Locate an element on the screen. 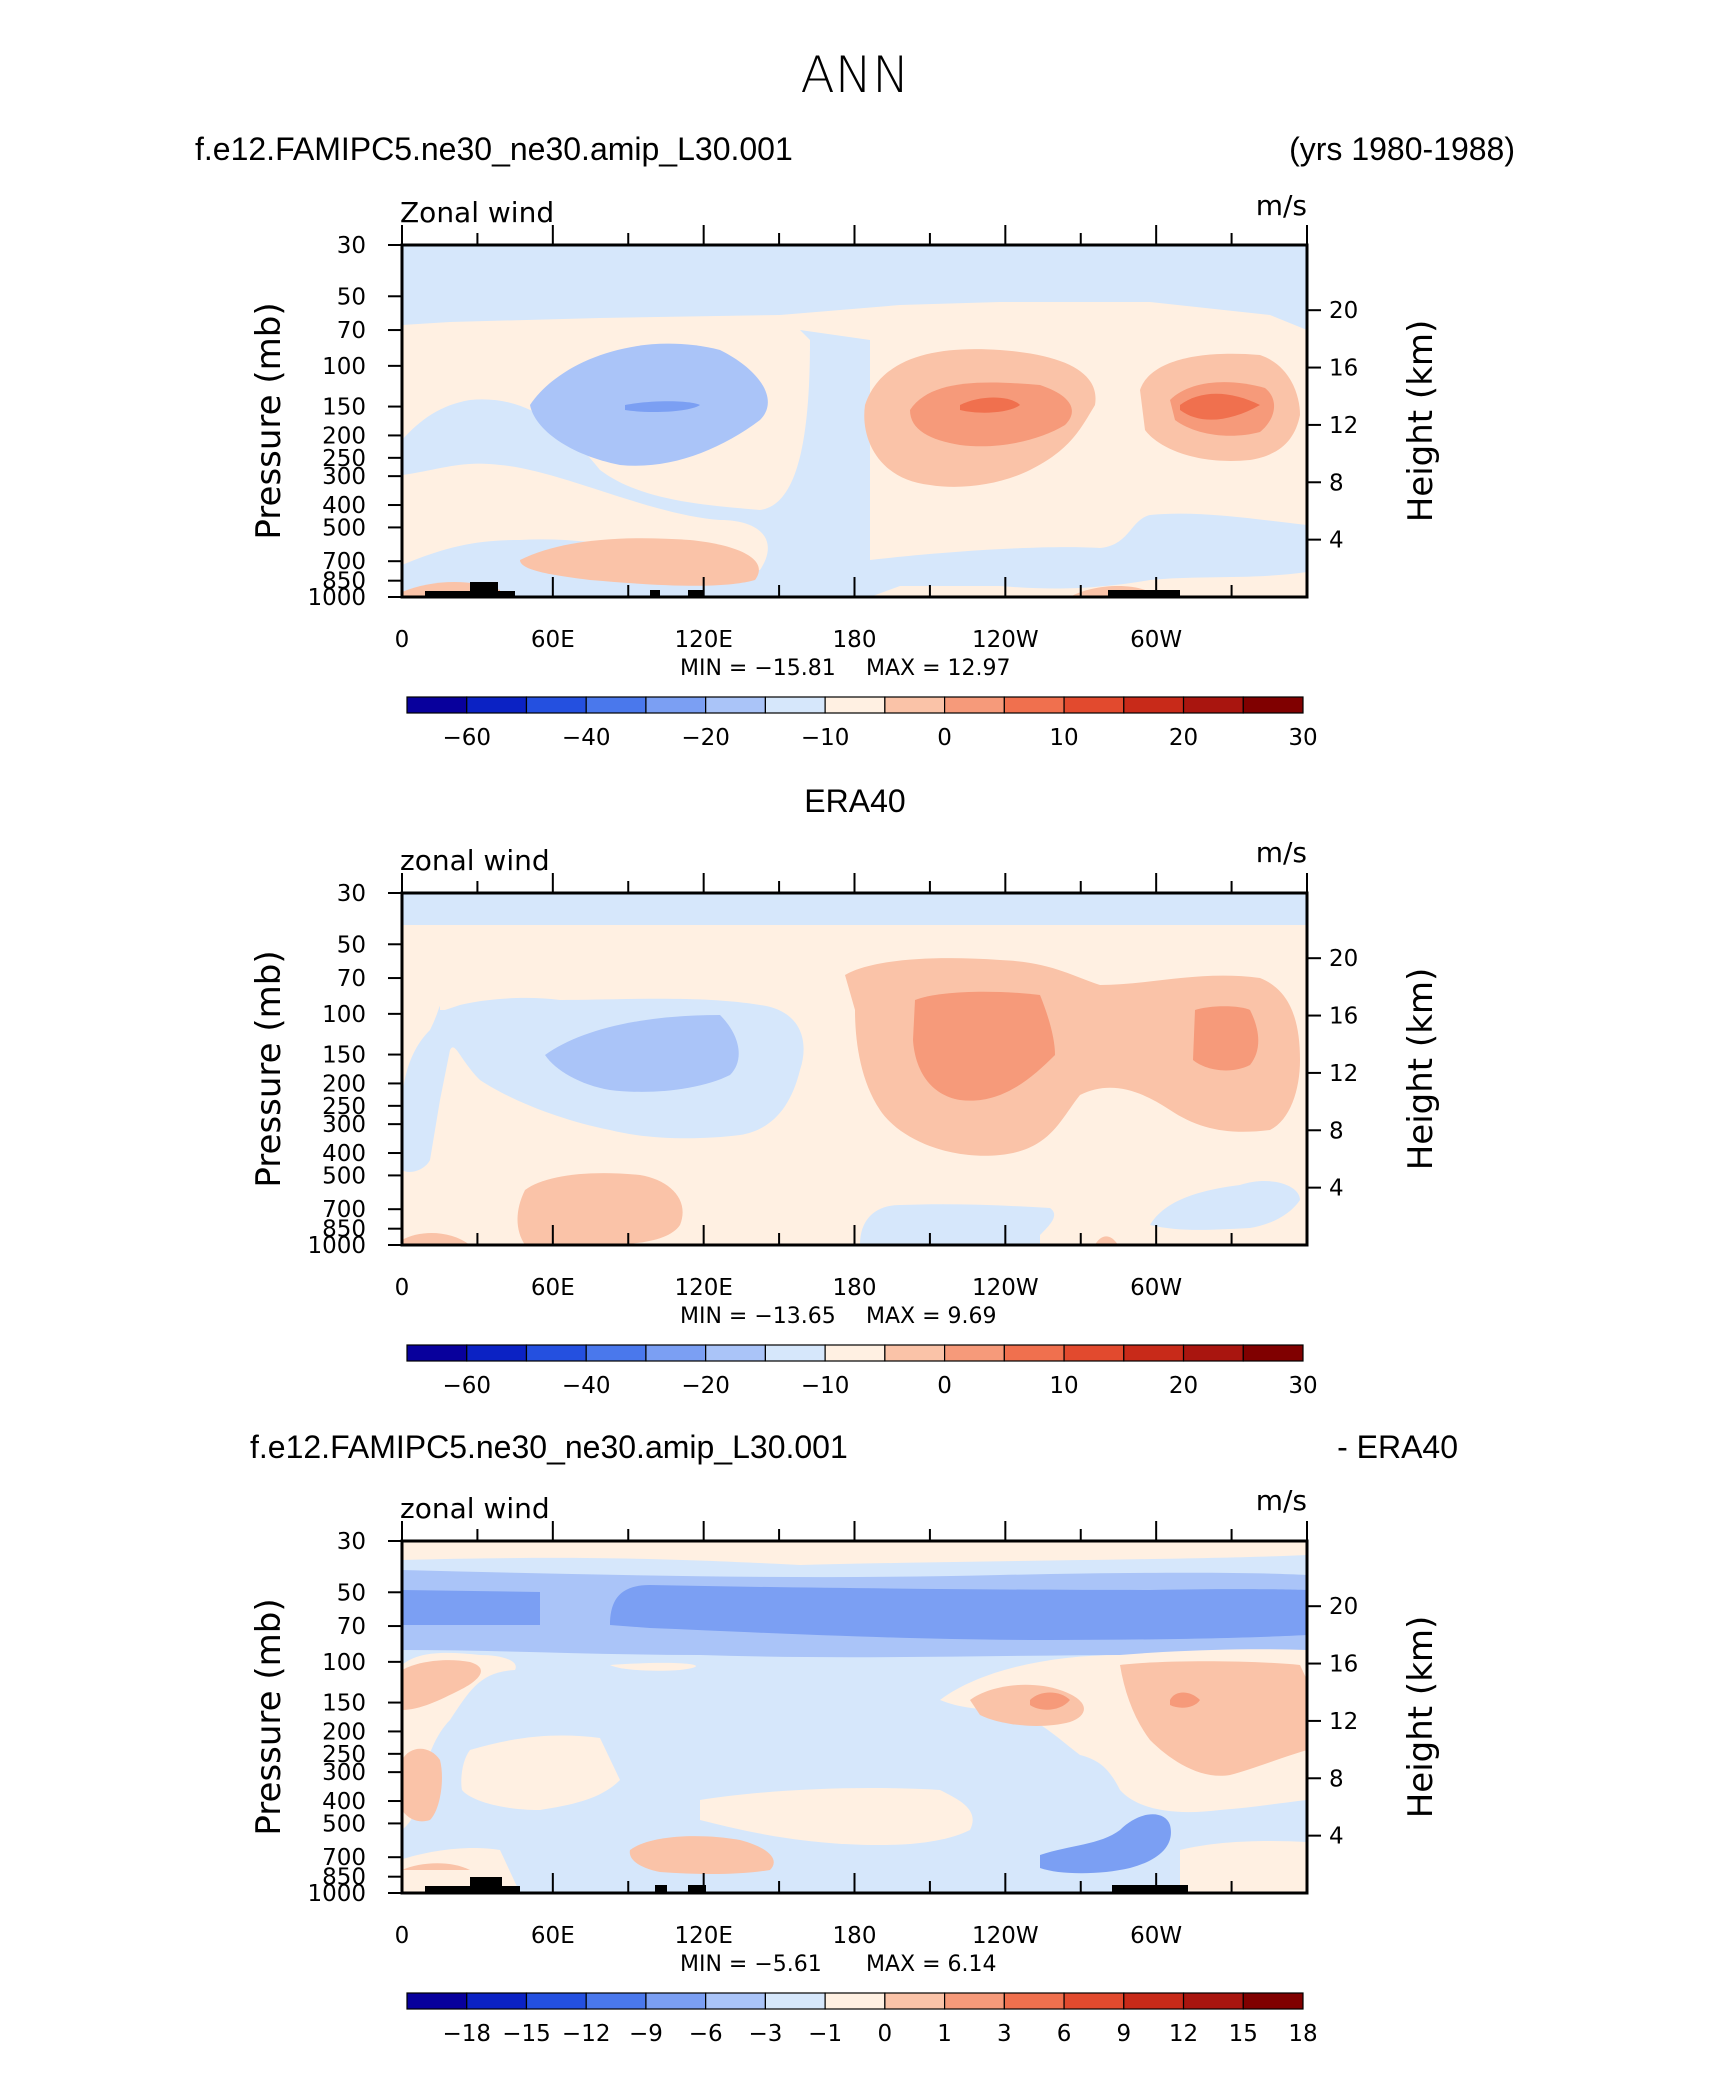 This screenshot has height=2074, width=1710. colorbar-label: 6 is located at coordinates (1064, 2034).